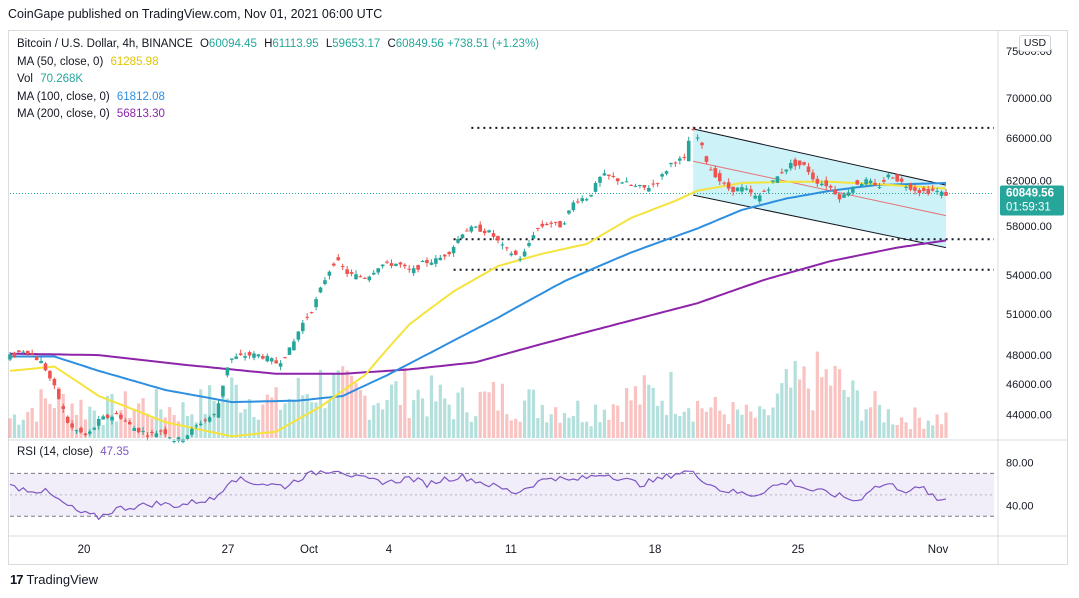 The height and width of the screenshot is (598, 1079). I want to click on ma100-row: MA (100, close, 0) 61812.08, so click(278, 98).